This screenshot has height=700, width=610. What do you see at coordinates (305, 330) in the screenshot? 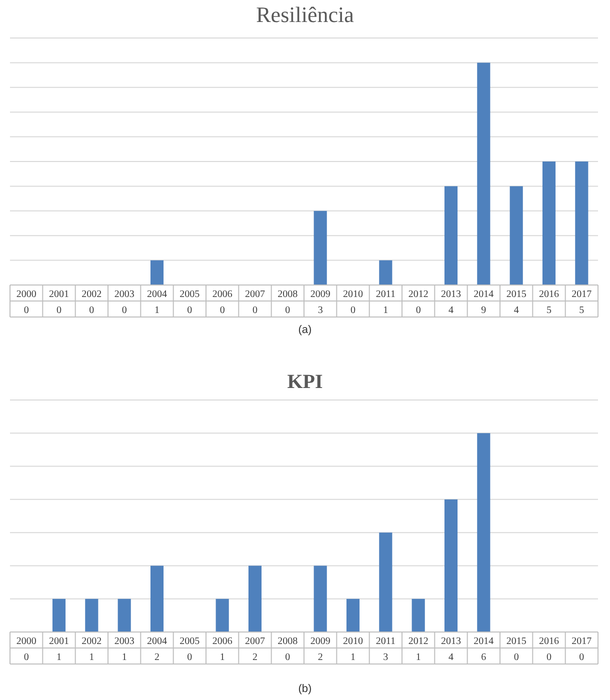
I see `text: (a)` at bounding box center [305, 330].